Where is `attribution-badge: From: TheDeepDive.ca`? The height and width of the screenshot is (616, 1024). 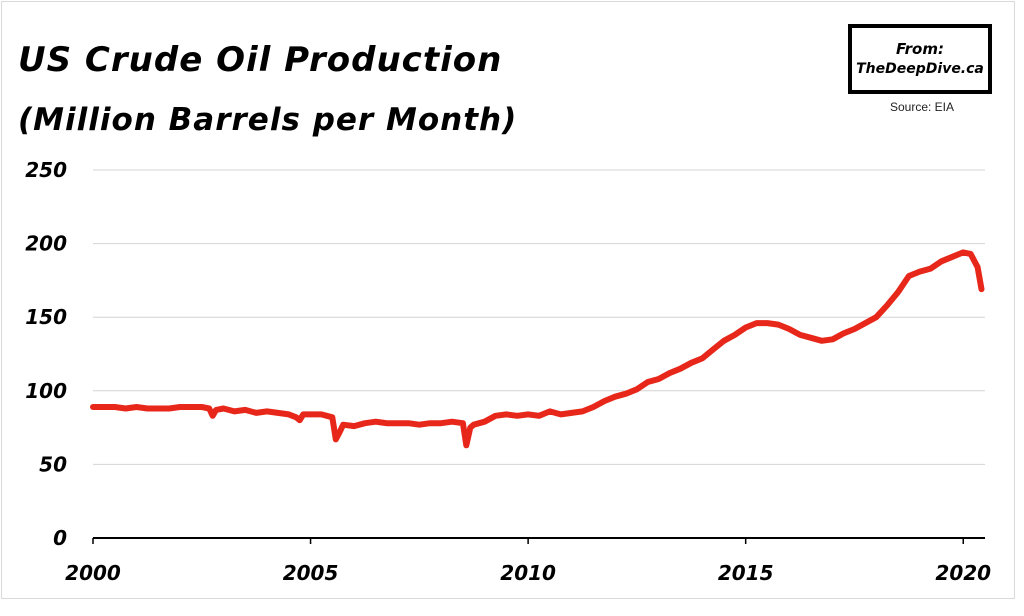
attribution-badge: From: TheDeepDive.ca is located at coordinates (920, 59).